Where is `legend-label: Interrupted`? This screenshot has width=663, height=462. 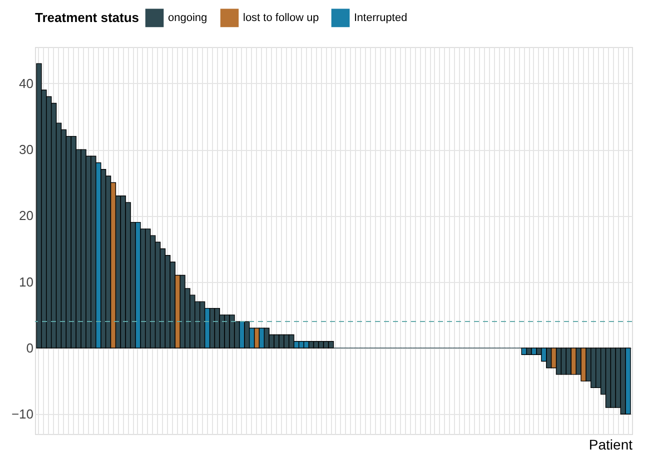
legend-label: Interrupted is located at coordinates (381, 18).